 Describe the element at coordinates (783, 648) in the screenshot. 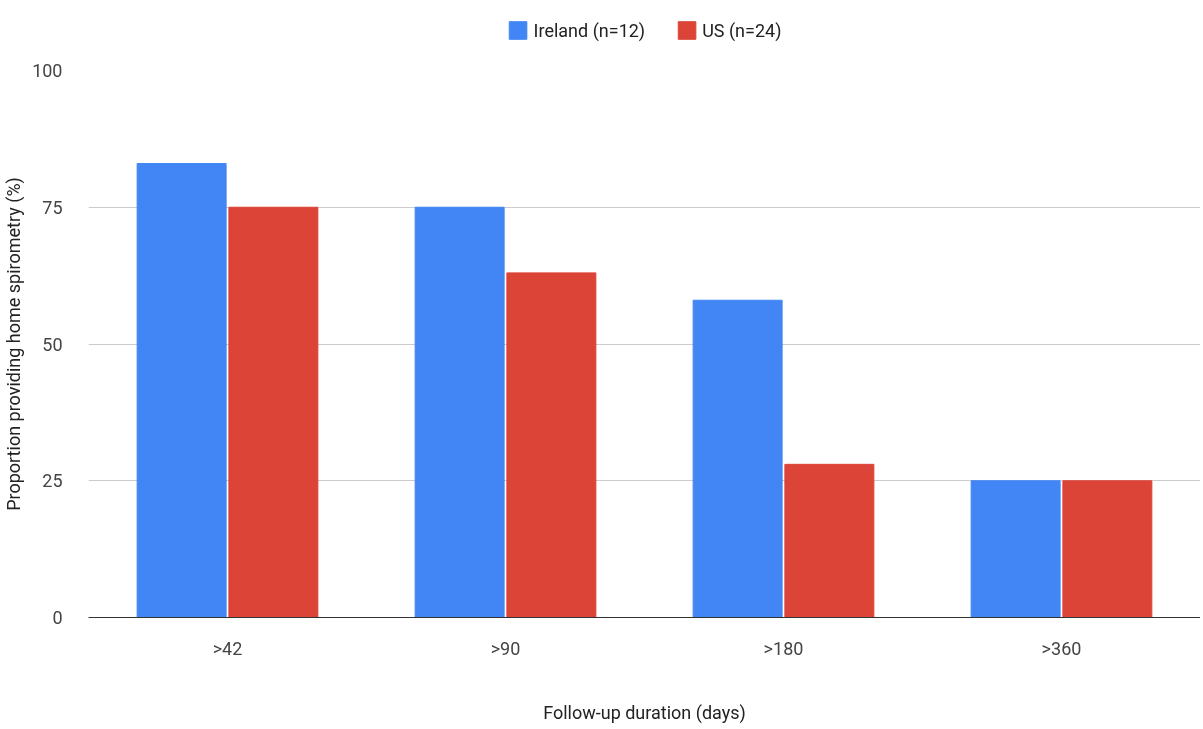

I see `x-tick-label: >180` at that location.